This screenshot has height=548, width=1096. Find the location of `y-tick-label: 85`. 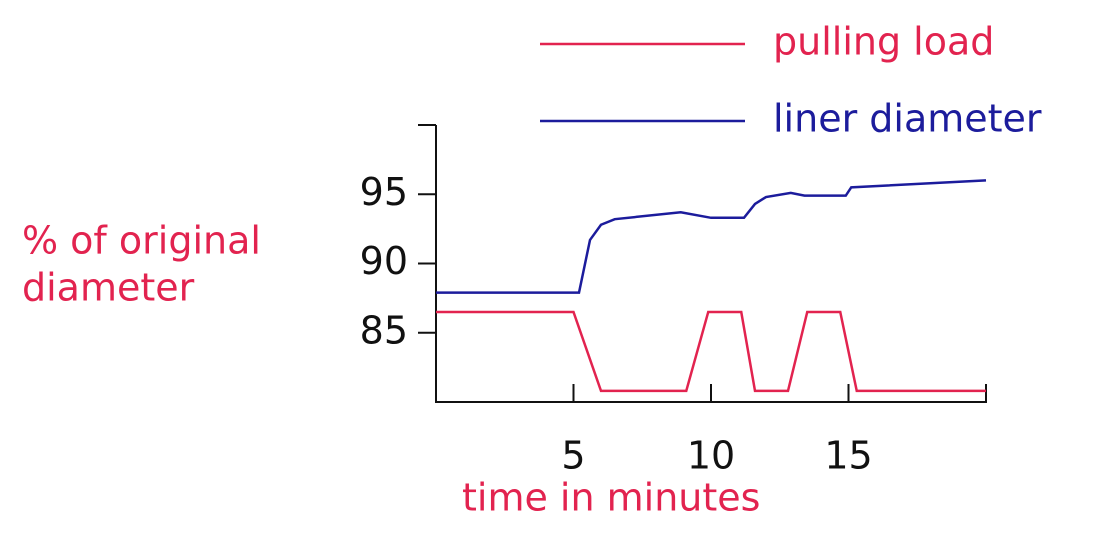

y-tick-label: 85 is located at coordinates (384, 330).